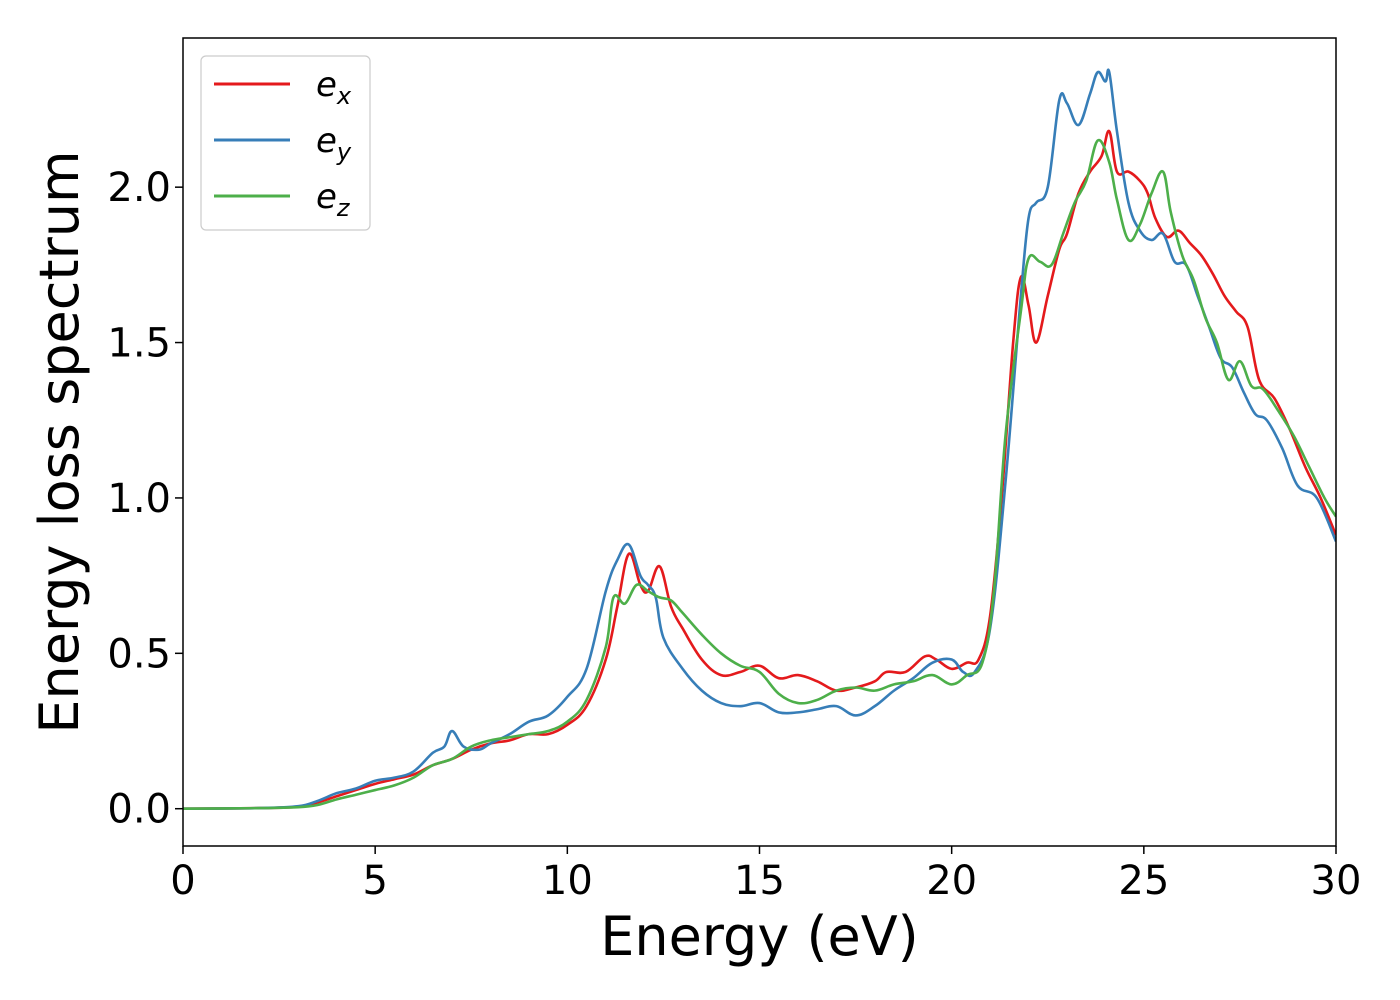 The width and height of the screenshot is (1400, 1000). Describe the element at coordinates (334, 87) in the screenshot. I see `legend-label-x: ex` at that location.